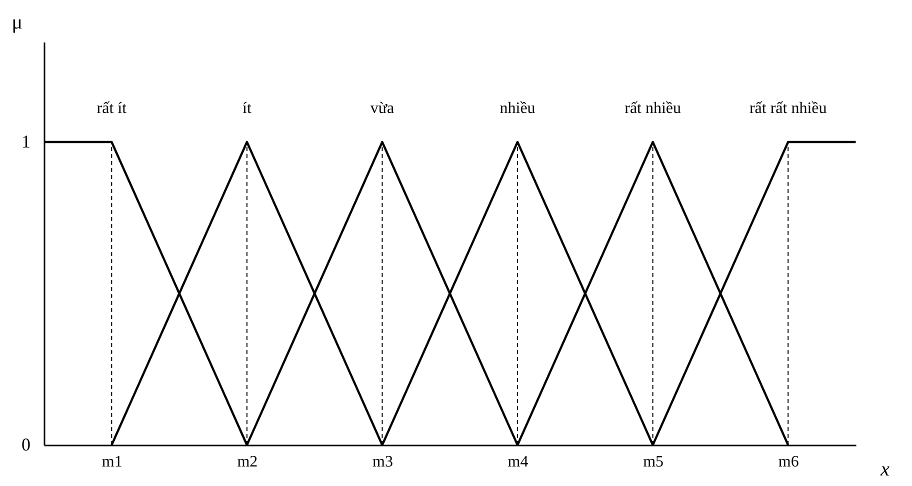 The height and width of the screenshot is (486, 912). I want to click on x-tick-label: m5, so click(653, 462).